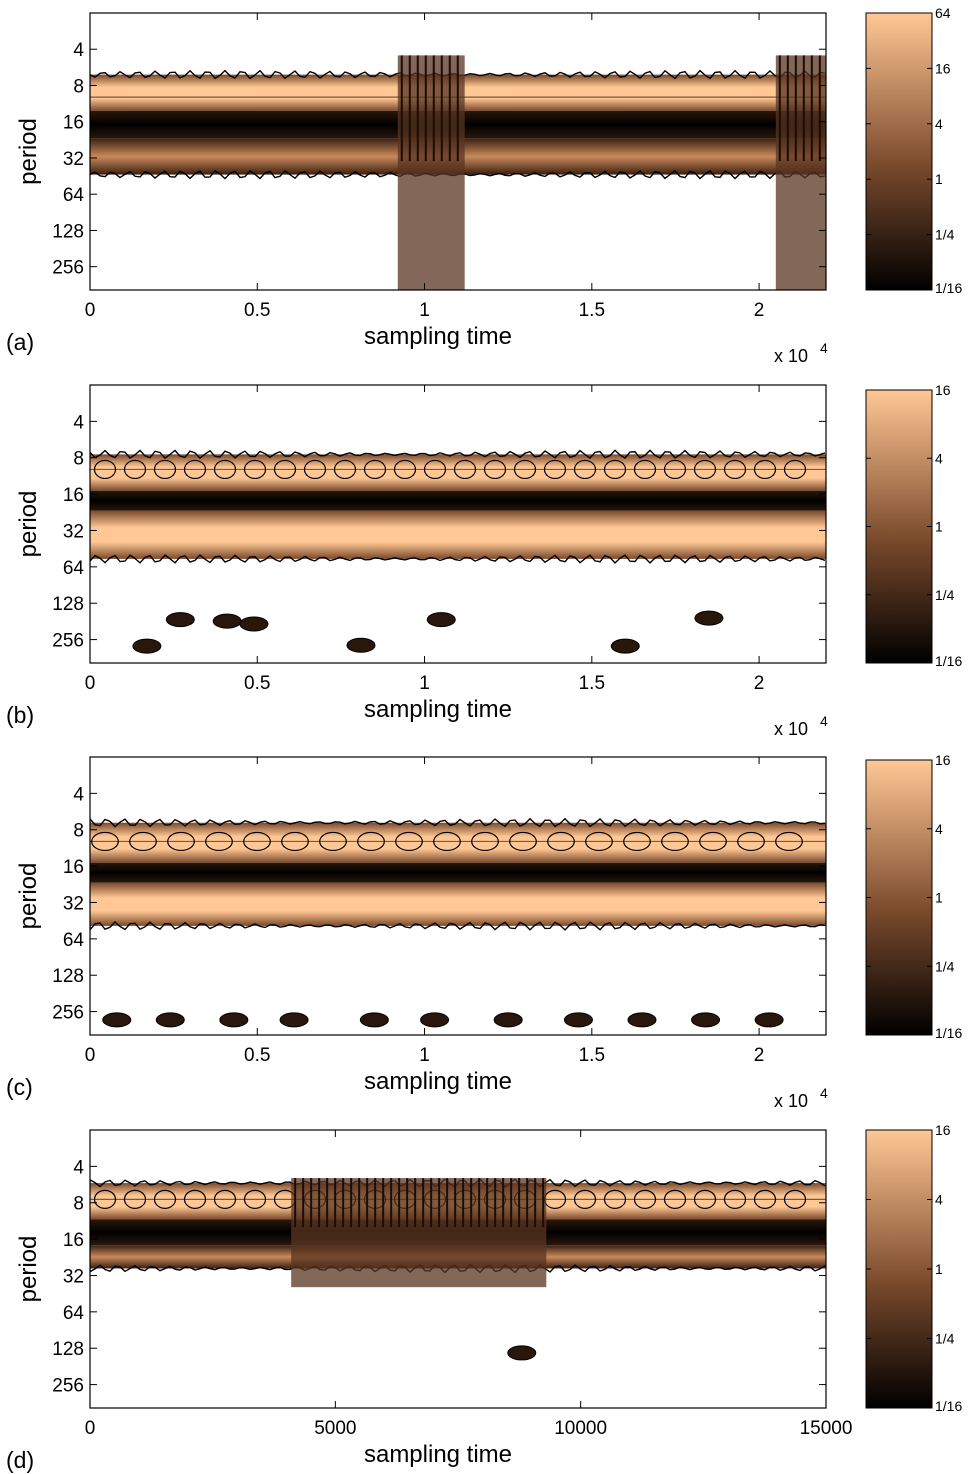 The height and width of the screenshot is (1474, 979). What do you see at coordinates (824, 1093) in the screenshot?
I see `x-multiplier-exponent: 4` at bounding box center [824, 1093].